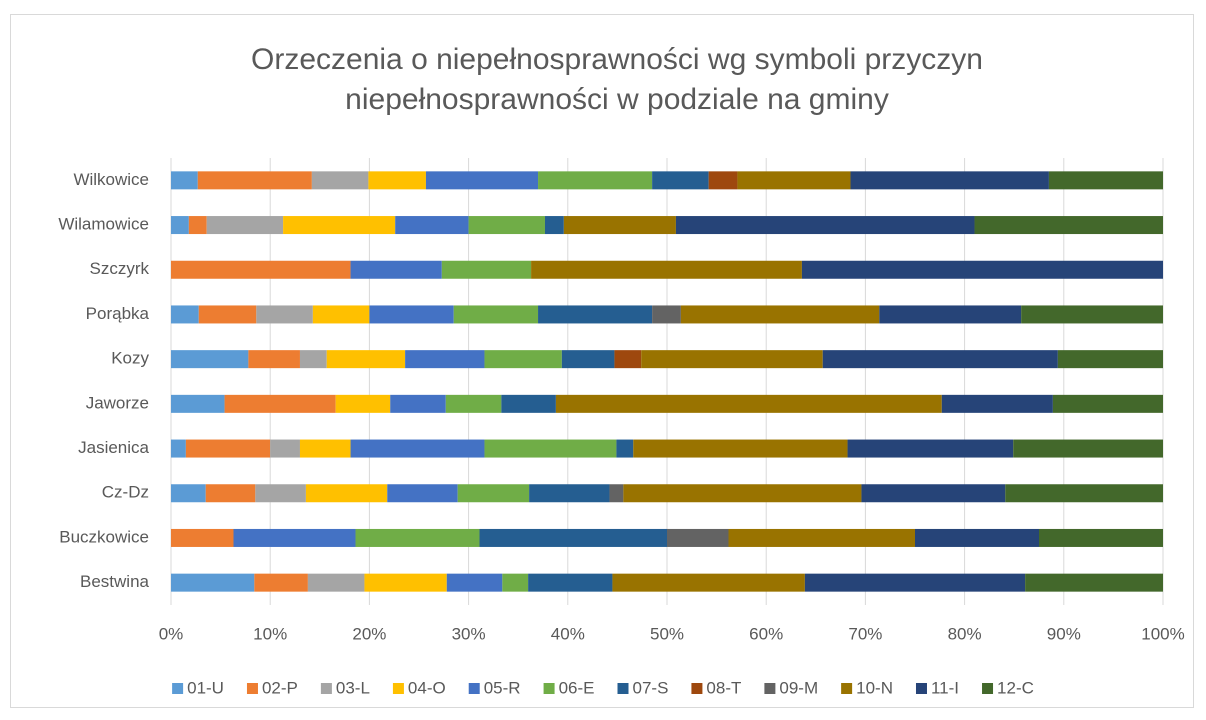 The height and width of the screenshot is (720, 1206). I want to click on y-tick-label: Porąbka, so click(118, 313).